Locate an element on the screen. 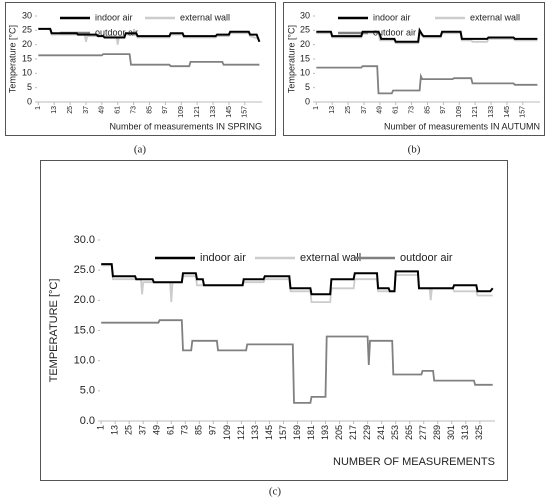 Image resolution: width=550 pixels, height=502 pixels. x-tick-label: 241 is located at coordinates (381, 432).